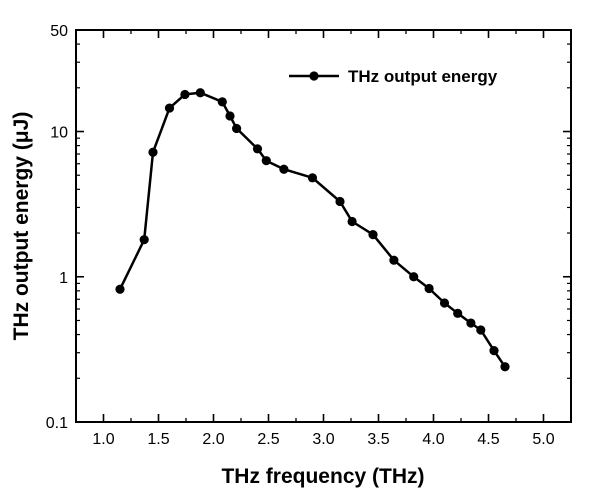  Describe the element at coordinates (59, 31) in the screenshot. I see `y-tick-label: 50` at that location.